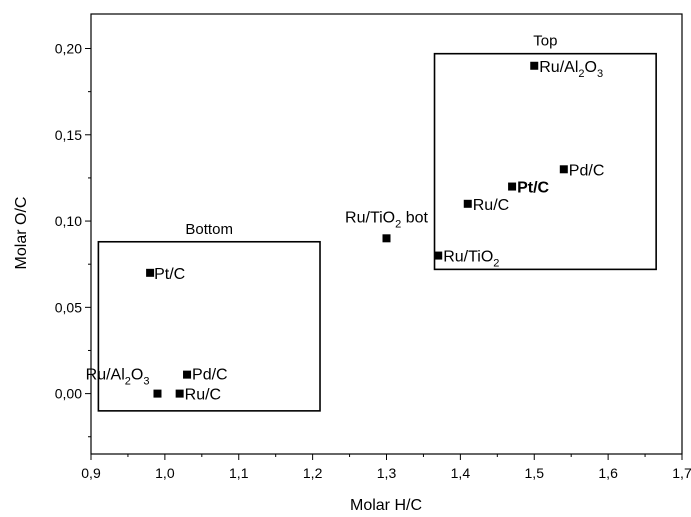 The image size is (691, 517). What do you see at coordinates (91, 473) in the screenshot?
I see `x-tick-label: 0,9` at bounding box center [91, 473].